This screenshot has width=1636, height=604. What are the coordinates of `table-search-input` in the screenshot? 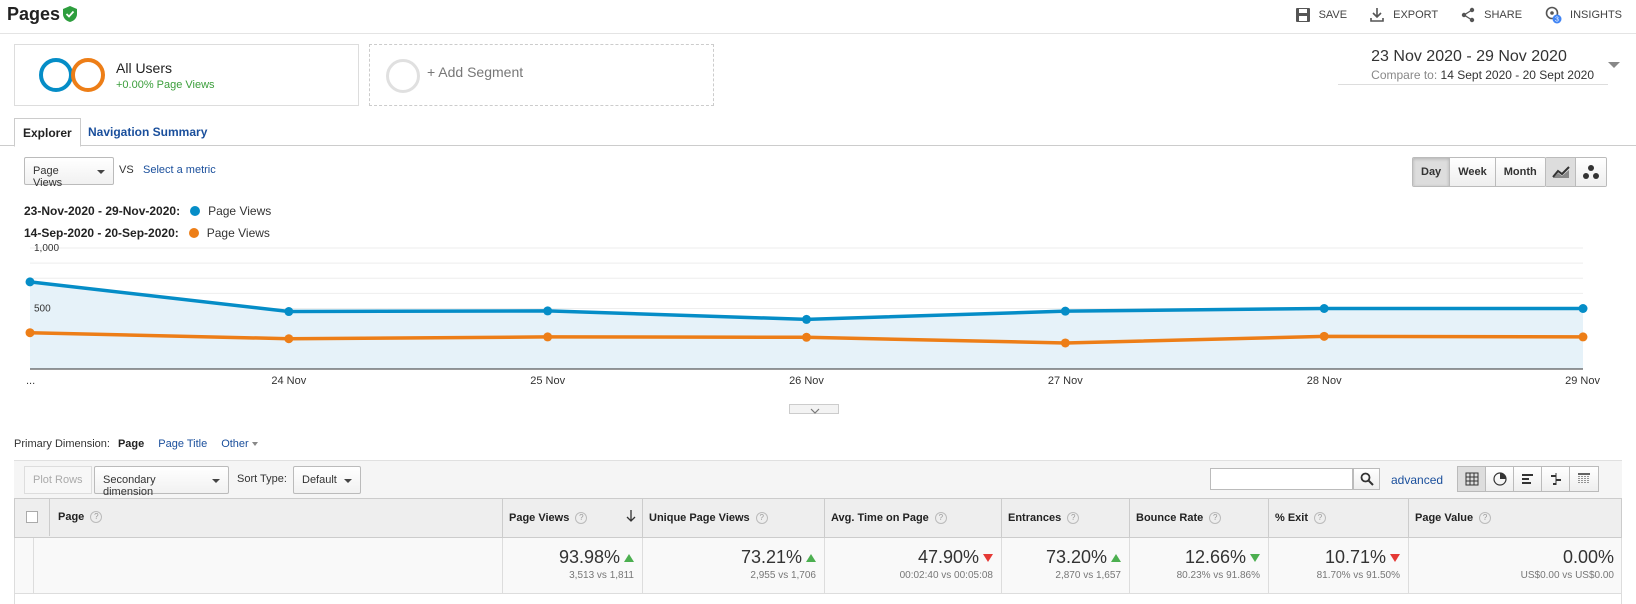 It's located at (1281, 479).